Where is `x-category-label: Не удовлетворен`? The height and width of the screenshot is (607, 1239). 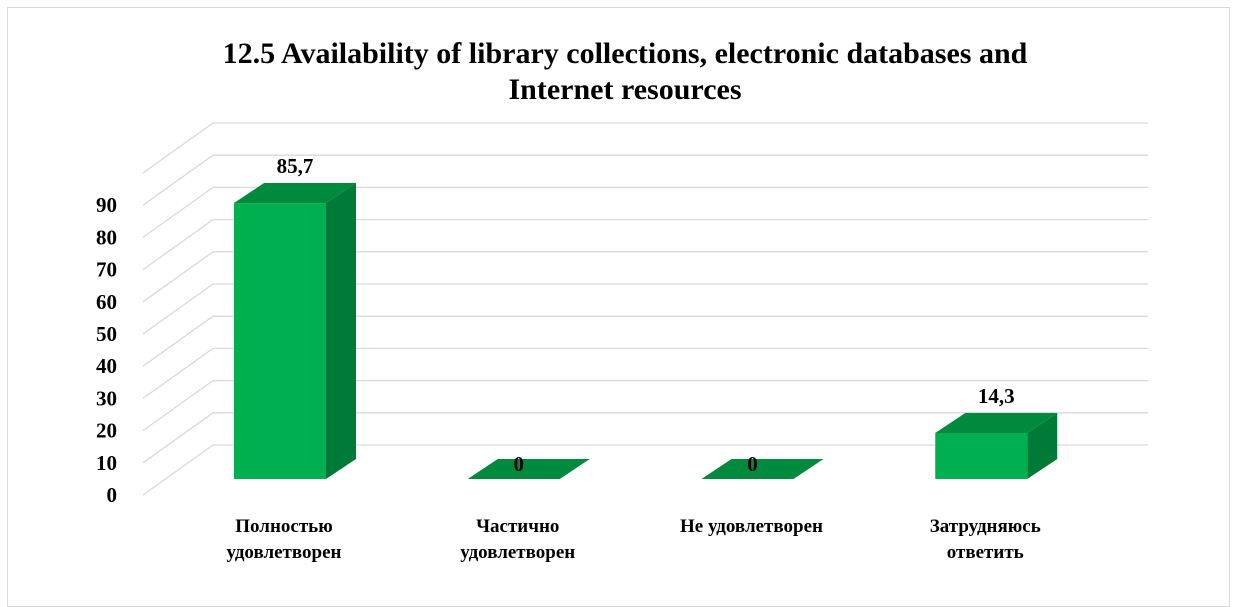 x-category-label: Не удовлетворен is located at coordinates (751, 526).